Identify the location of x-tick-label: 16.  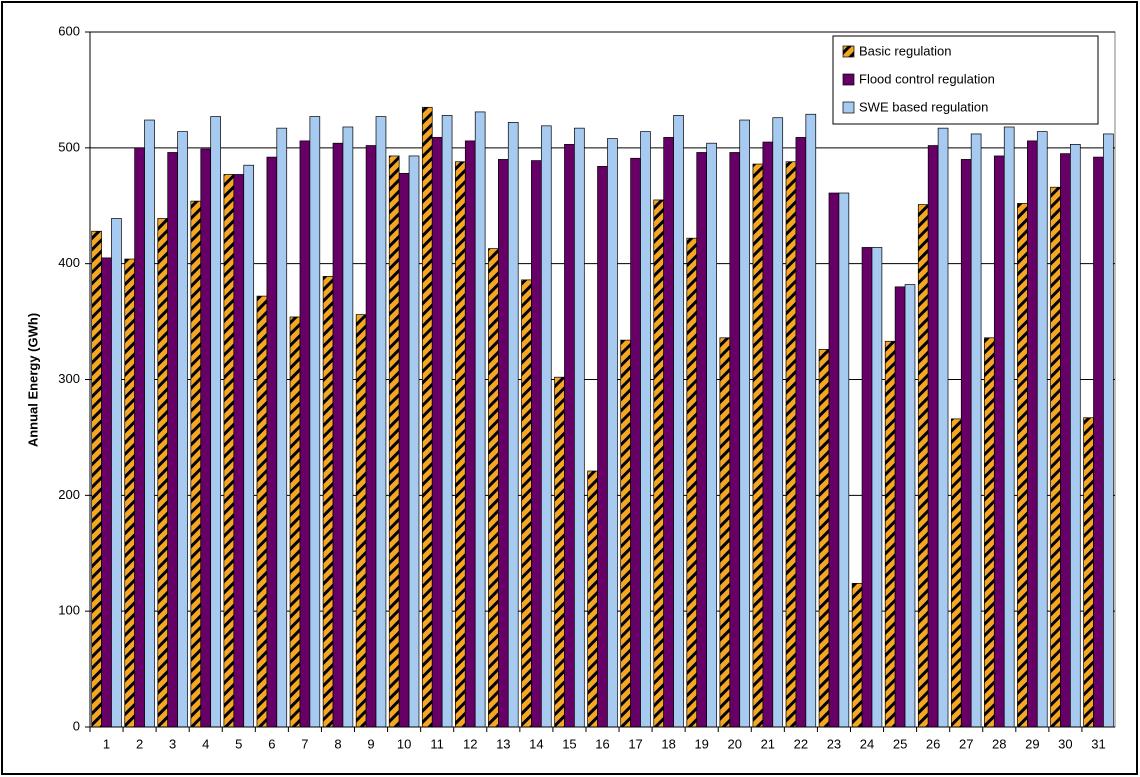
(602, 743).